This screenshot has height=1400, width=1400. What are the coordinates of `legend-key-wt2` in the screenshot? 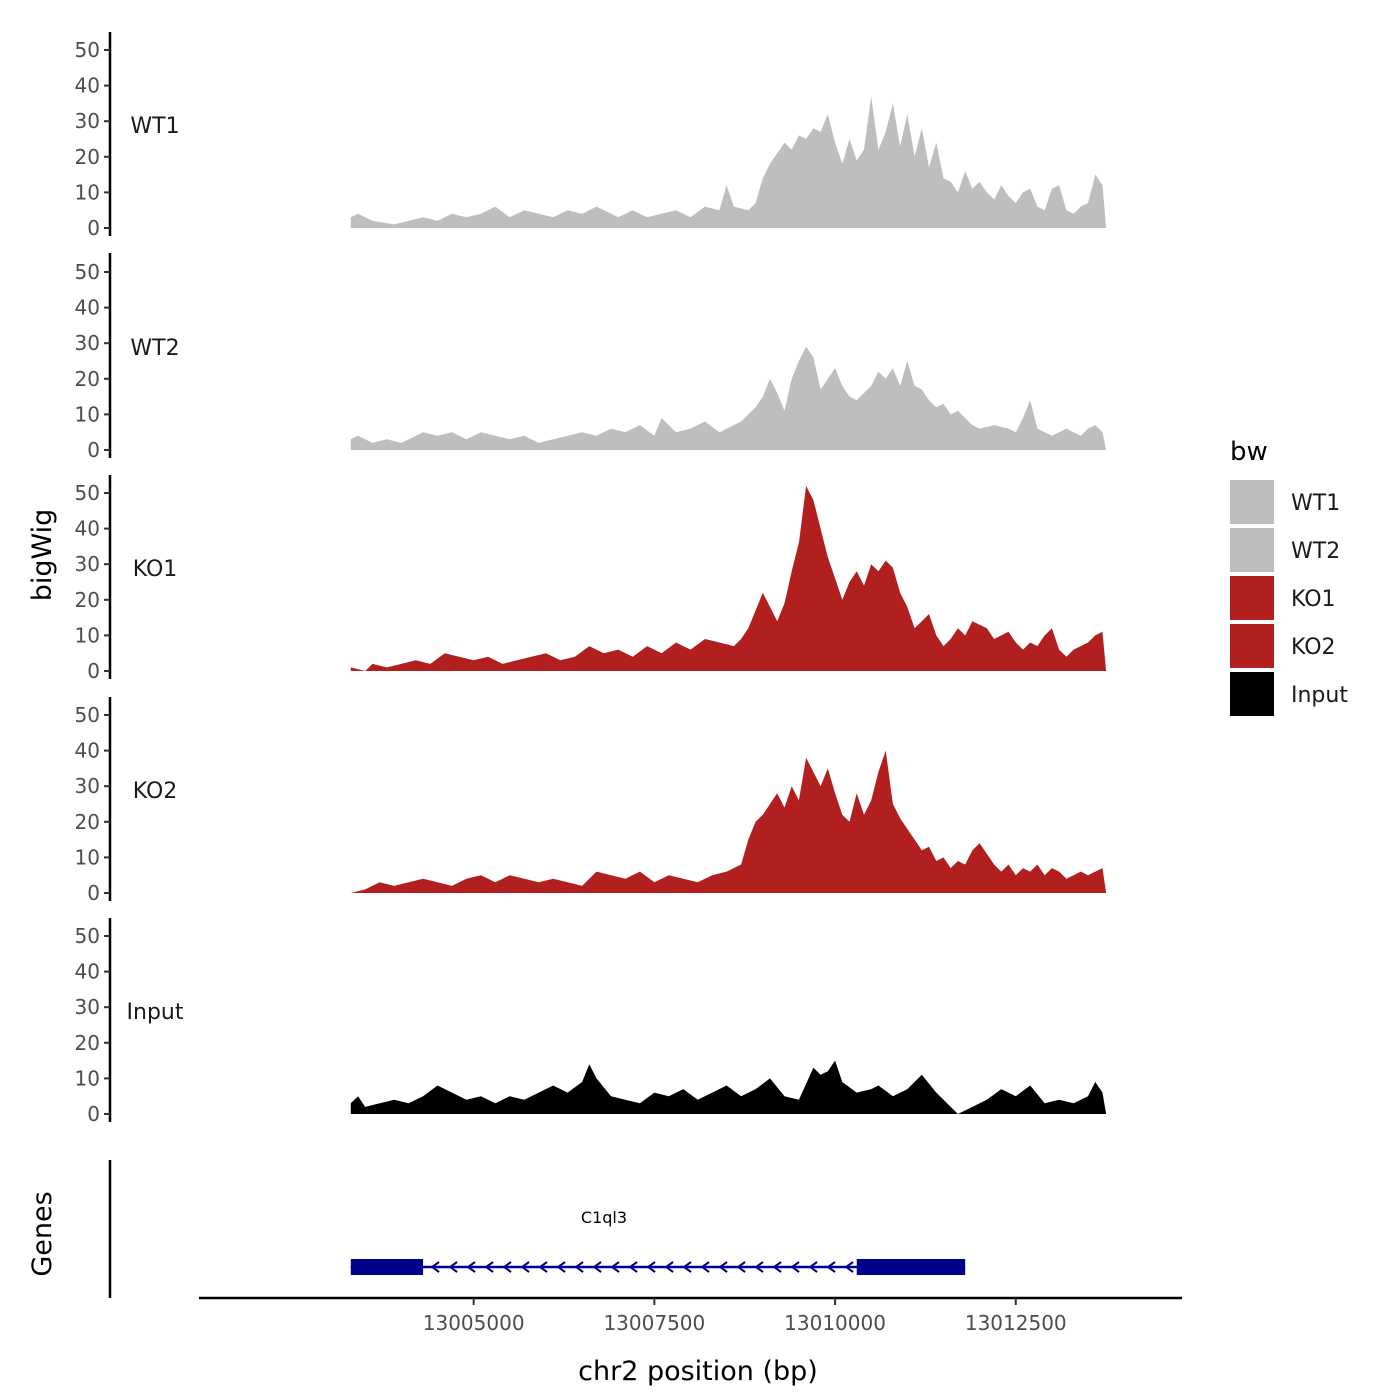 It's located at (1252, 550).